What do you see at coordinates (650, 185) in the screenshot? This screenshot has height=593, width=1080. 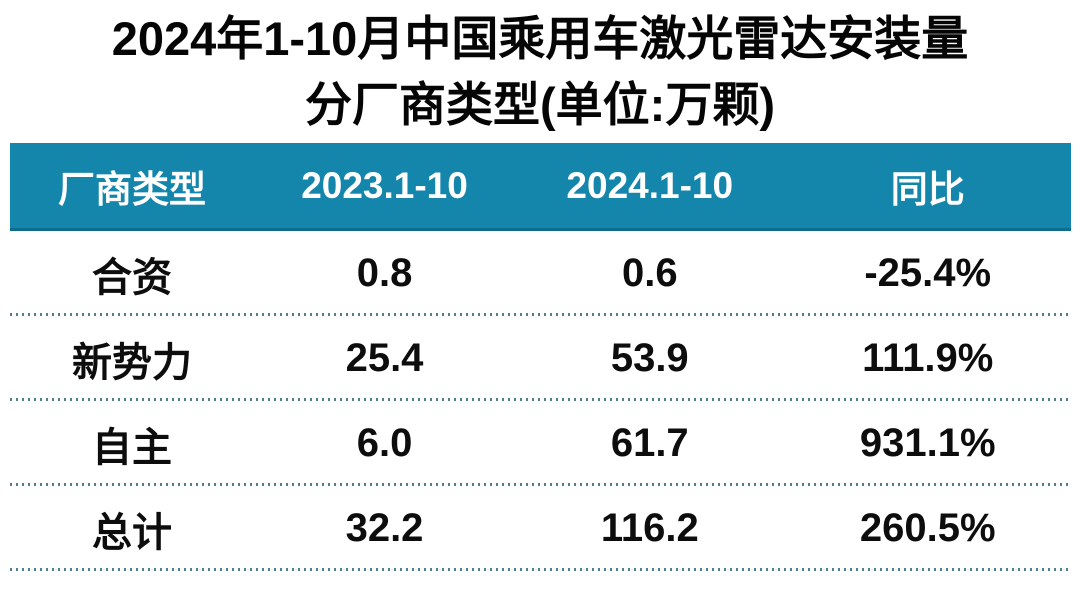 I see `column-header-2024-1-10: 2024.1-10` at bounding box center [650, 185].